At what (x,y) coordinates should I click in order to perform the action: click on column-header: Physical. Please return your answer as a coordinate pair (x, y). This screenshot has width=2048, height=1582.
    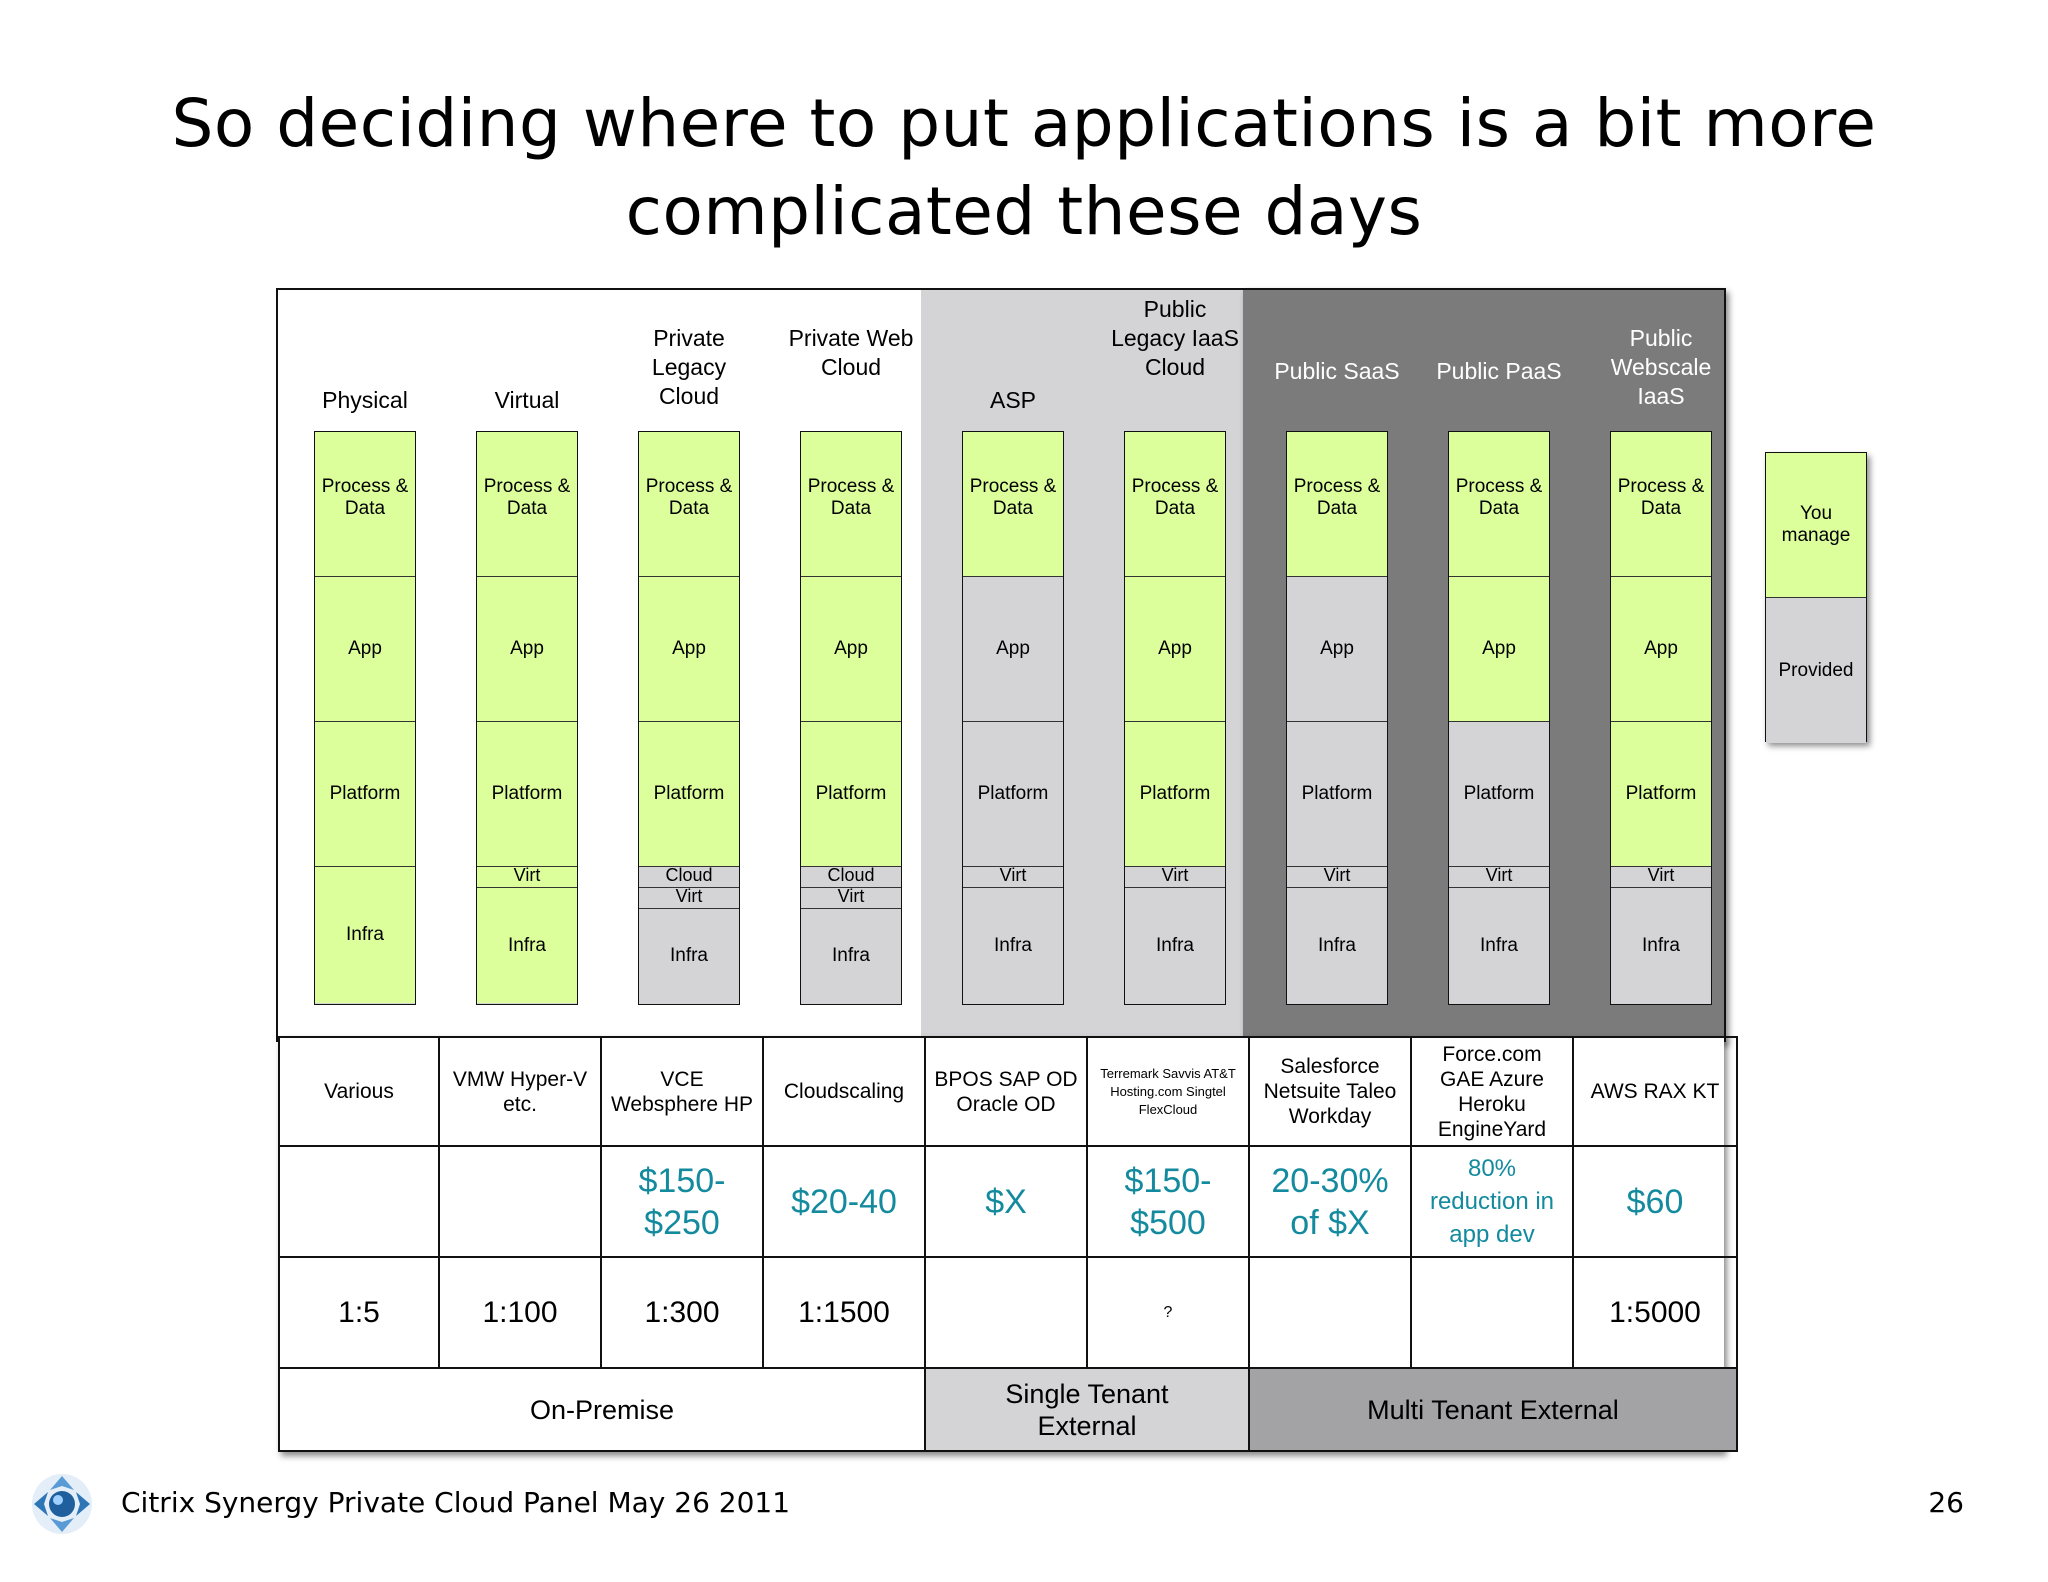
    Looking at the image, I should click on (365, 400).